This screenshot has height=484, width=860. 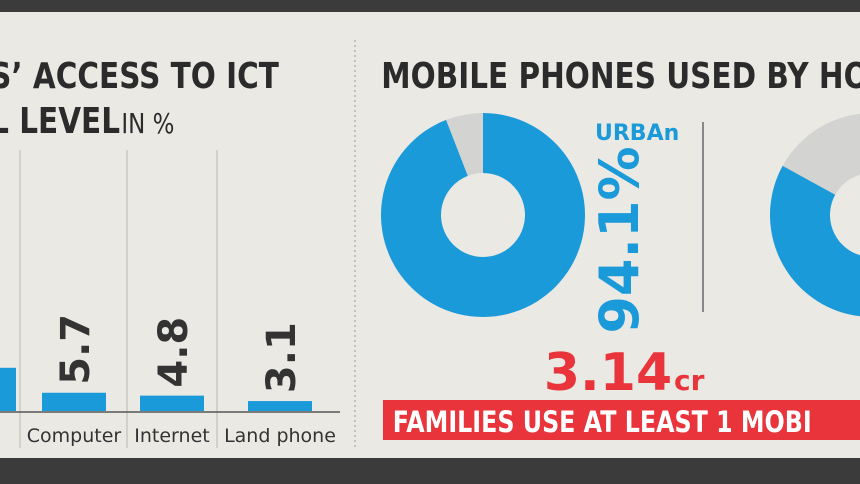 What do you see at coordinates (602, 423) in the screenshot?
I see `banner-text: FAMILIES USE AT LEAST 1 MOBI` at bounding box center [602, 423].